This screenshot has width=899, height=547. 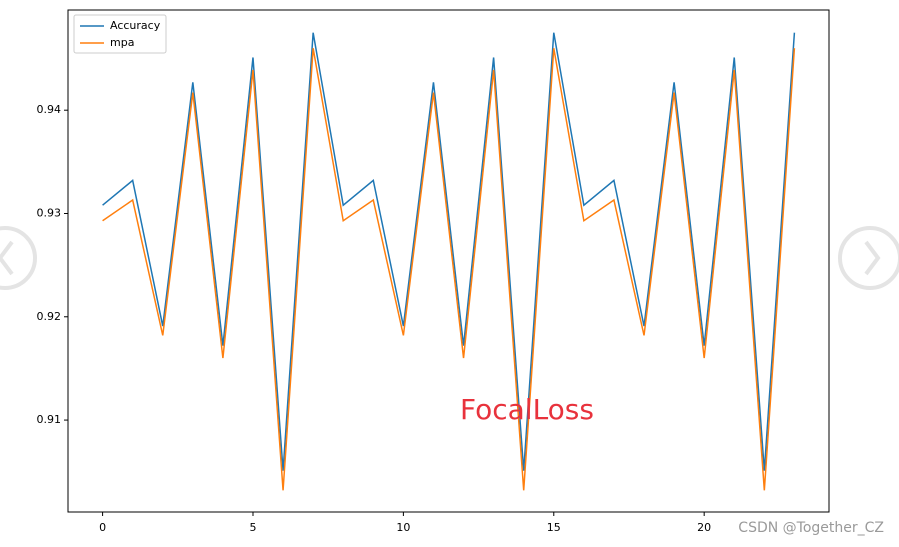 I want to click on x-tick-label: 20, so click(x=704, y=527).